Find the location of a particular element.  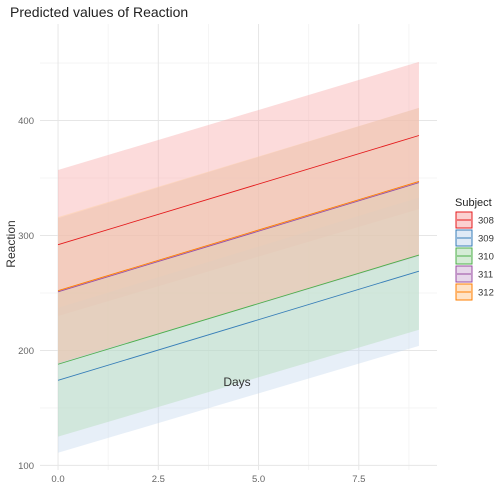

y-tick-label: 400 is located at coordinates (26, 121).